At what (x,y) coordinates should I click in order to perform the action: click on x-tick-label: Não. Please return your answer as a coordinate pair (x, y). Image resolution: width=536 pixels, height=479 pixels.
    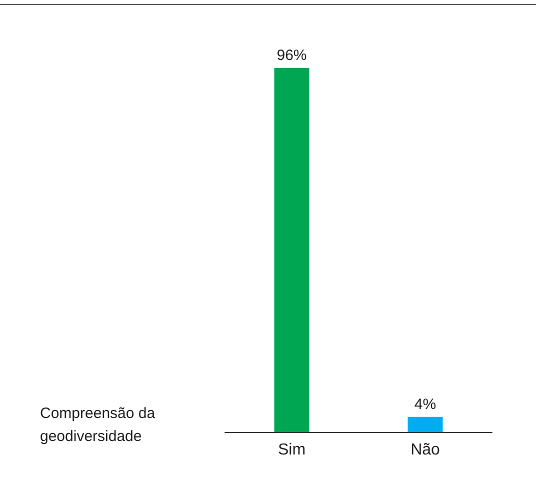
    Looking at the image, I should click on (425, 450).